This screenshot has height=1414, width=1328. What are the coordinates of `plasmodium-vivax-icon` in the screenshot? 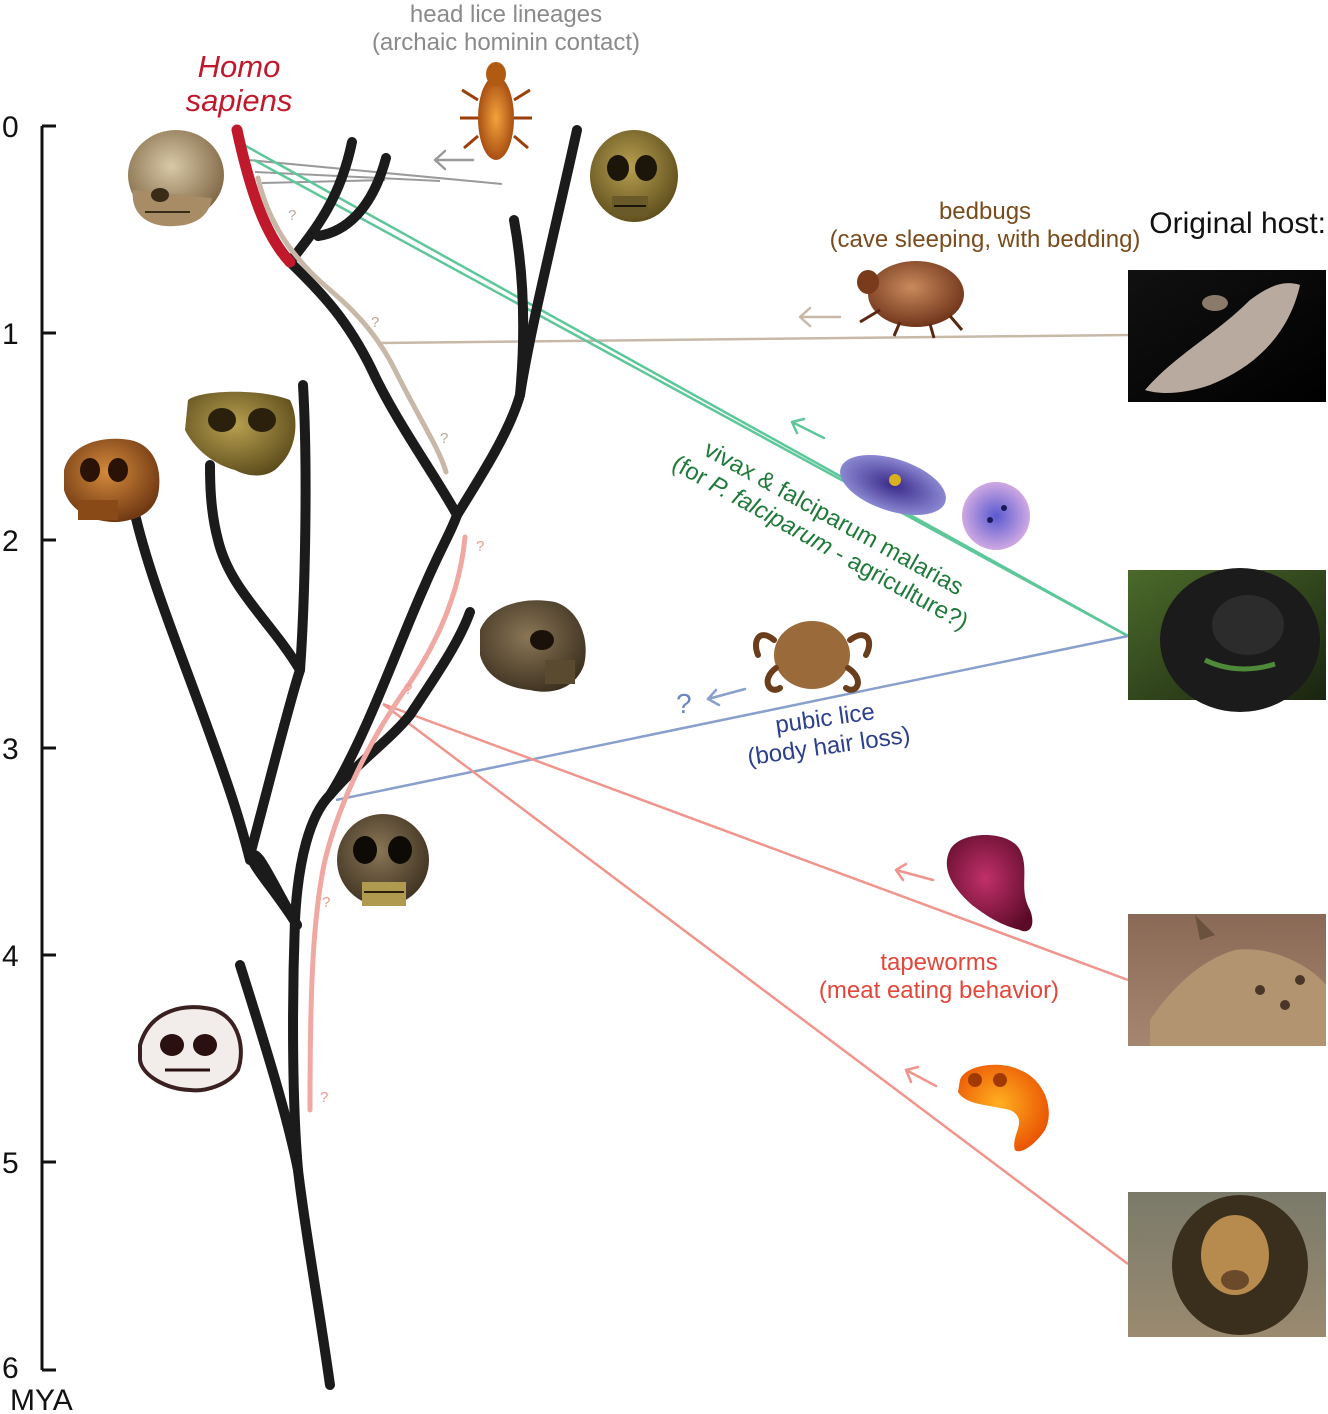 It's located at (893, 485).